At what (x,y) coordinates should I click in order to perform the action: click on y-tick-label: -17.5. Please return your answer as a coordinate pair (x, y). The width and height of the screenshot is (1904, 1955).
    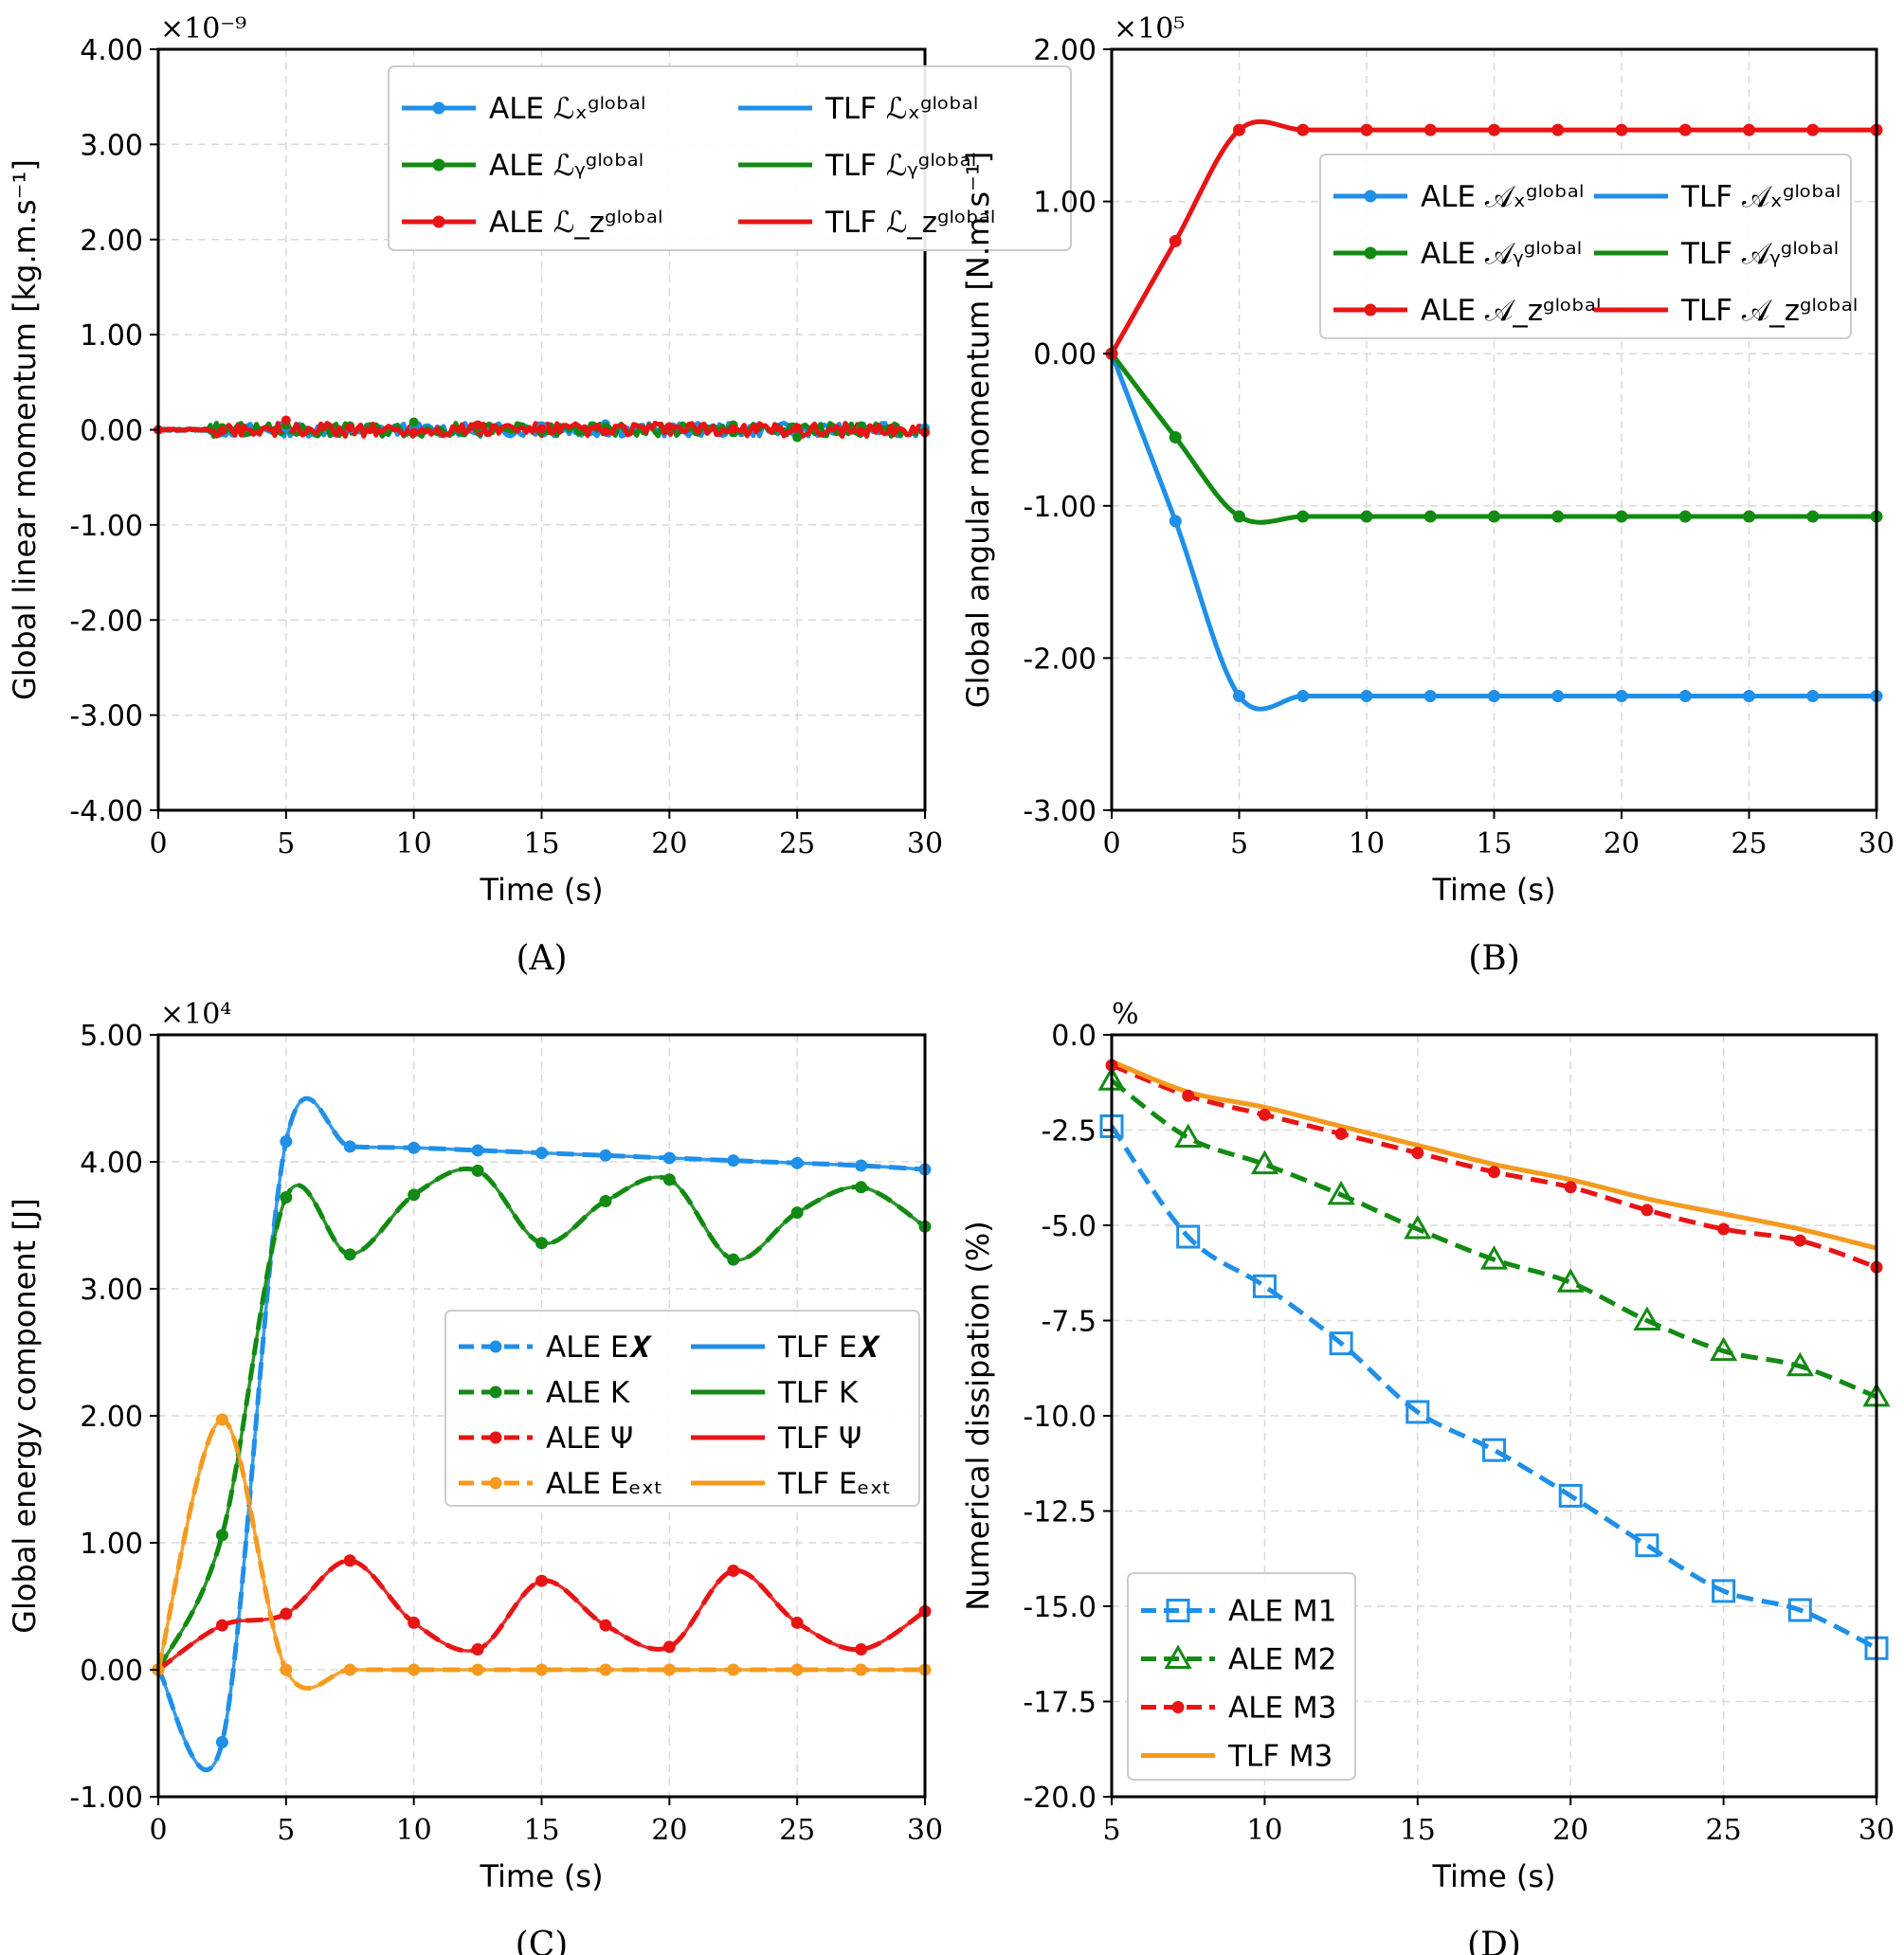
    Looking at the image, I should click on (1060, 1703).